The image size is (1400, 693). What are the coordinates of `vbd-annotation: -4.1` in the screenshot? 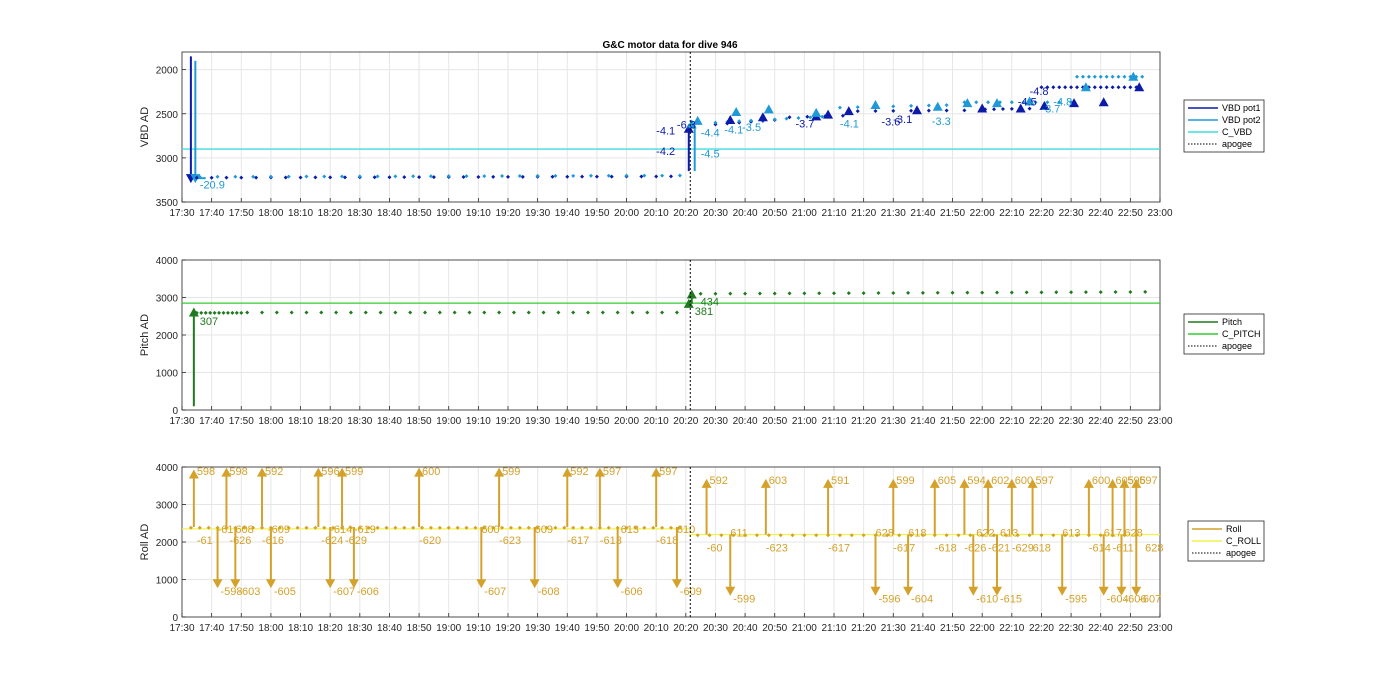 It's located at (849, 124).